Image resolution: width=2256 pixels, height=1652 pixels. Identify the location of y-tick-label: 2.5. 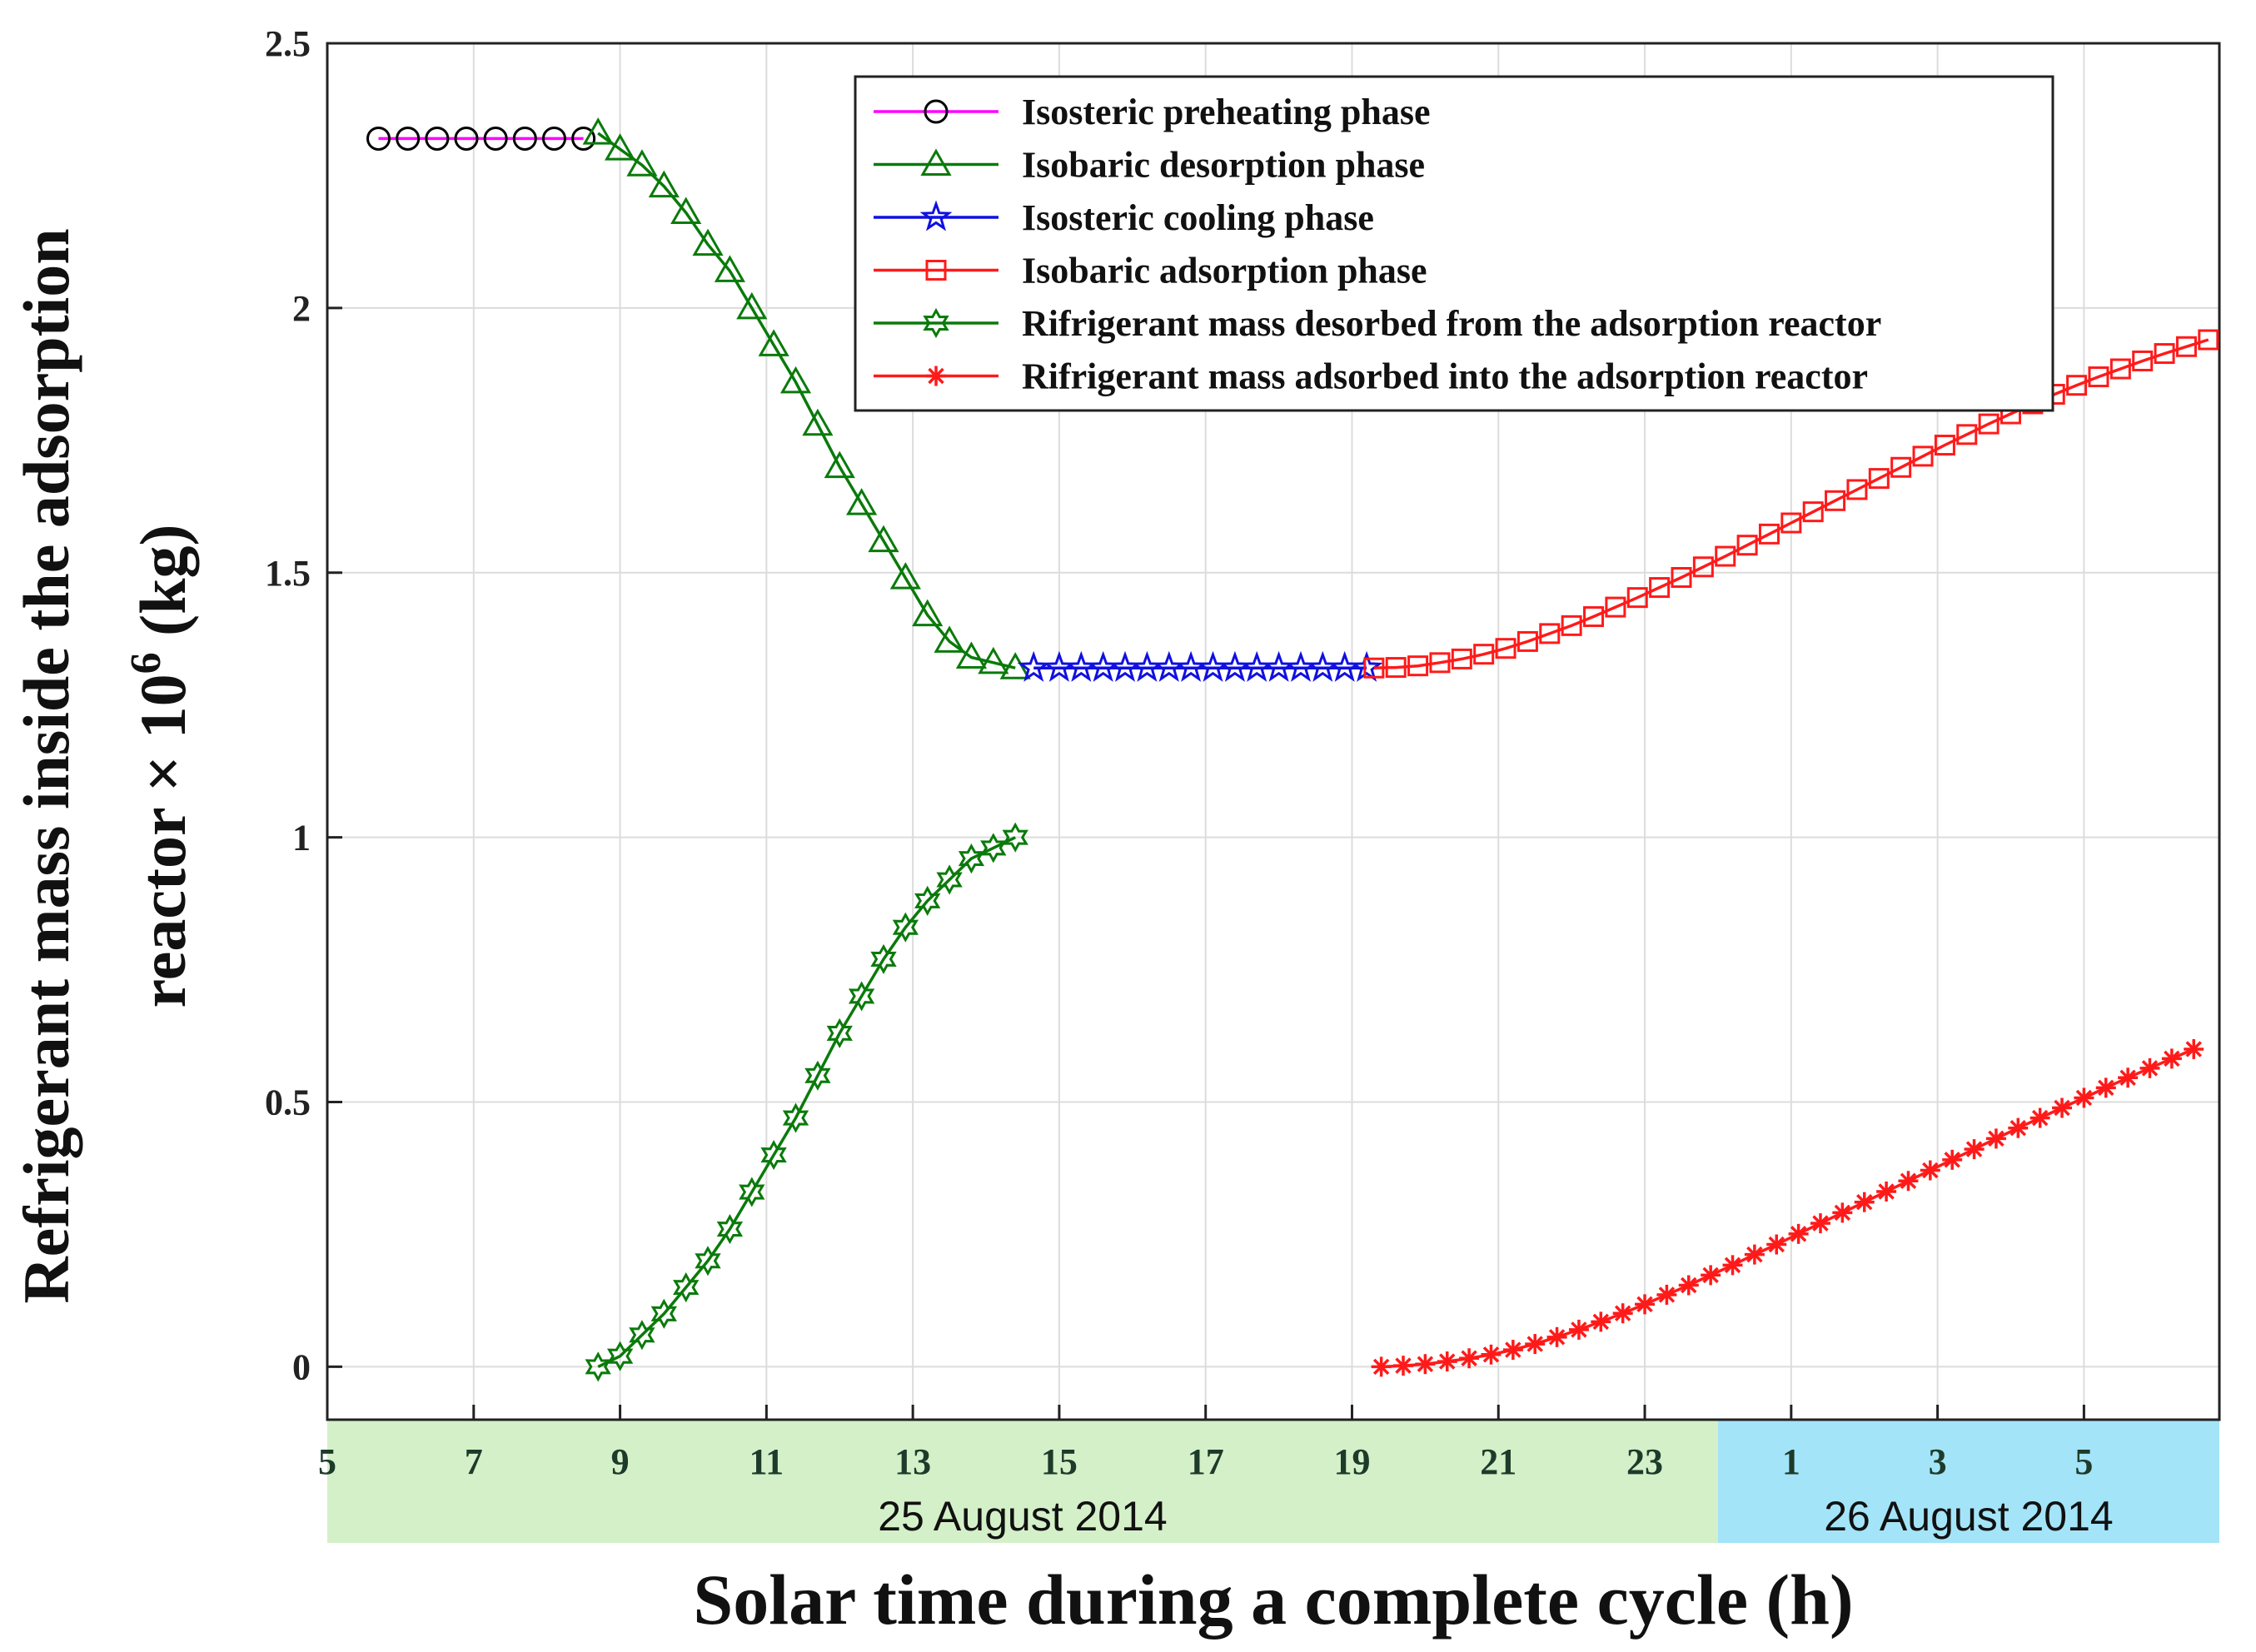
(288, 44).